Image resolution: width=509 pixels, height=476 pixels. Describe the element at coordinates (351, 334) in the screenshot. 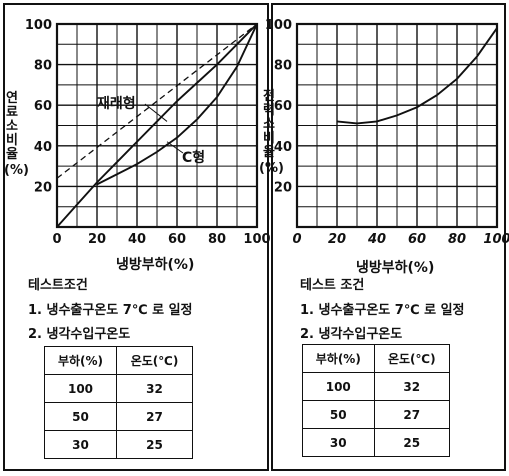

I see `right-condition-2: 2. 냉각수입구온도` at that location.